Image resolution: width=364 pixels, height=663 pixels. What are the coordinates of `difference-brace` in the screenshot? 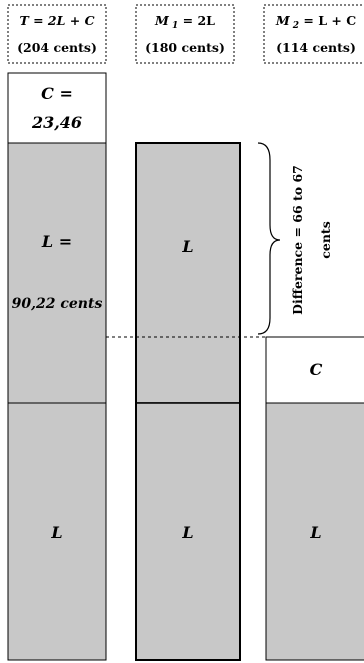 It's located at (269, 238).